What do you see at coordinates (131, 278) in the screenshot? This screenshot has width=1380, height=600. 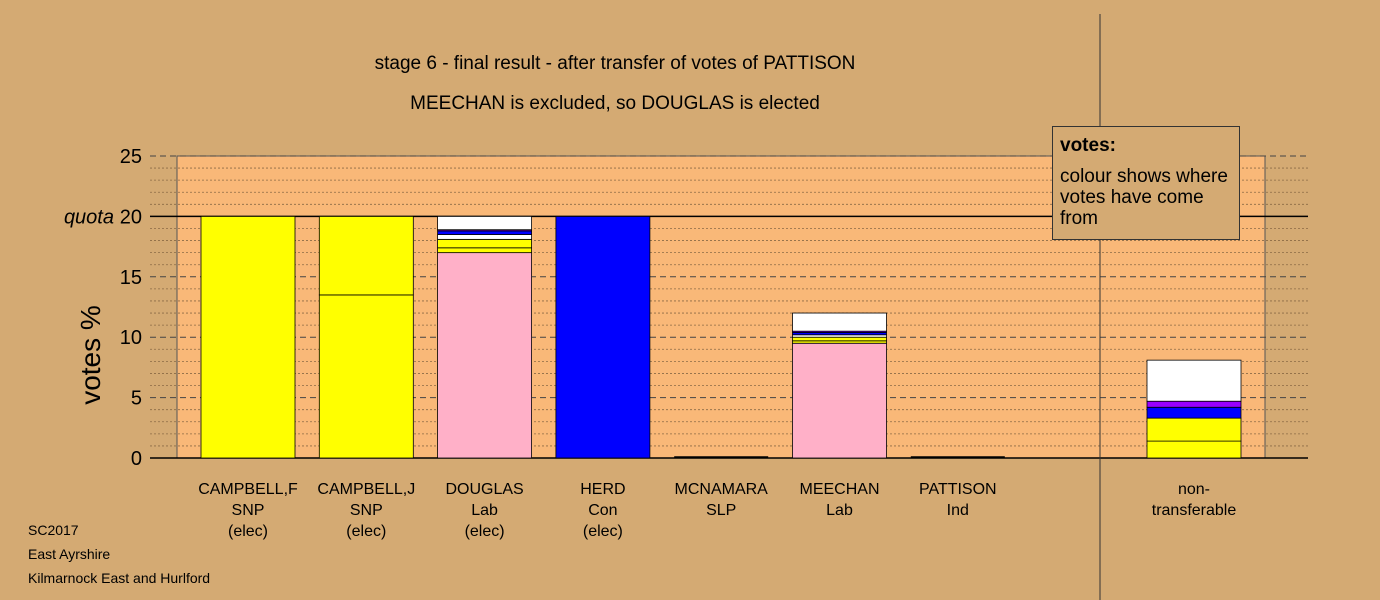 I see `y-tick-label: 15` at bounding box center [131, 278].